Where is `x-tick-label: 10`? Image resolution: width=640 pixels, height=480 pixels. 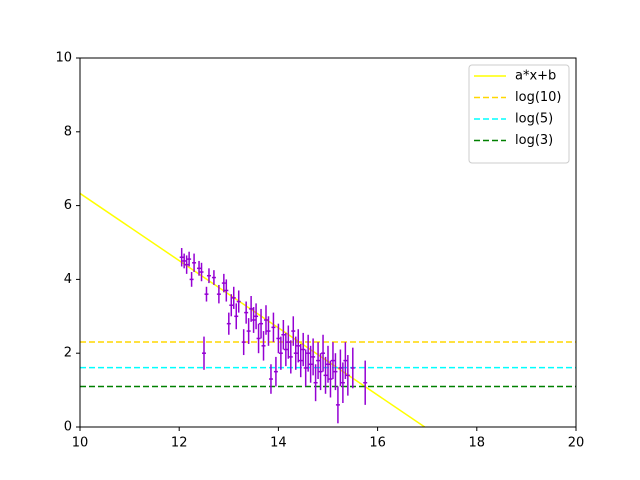
x-tick-label: 10 is located at coordinates (80, 443).